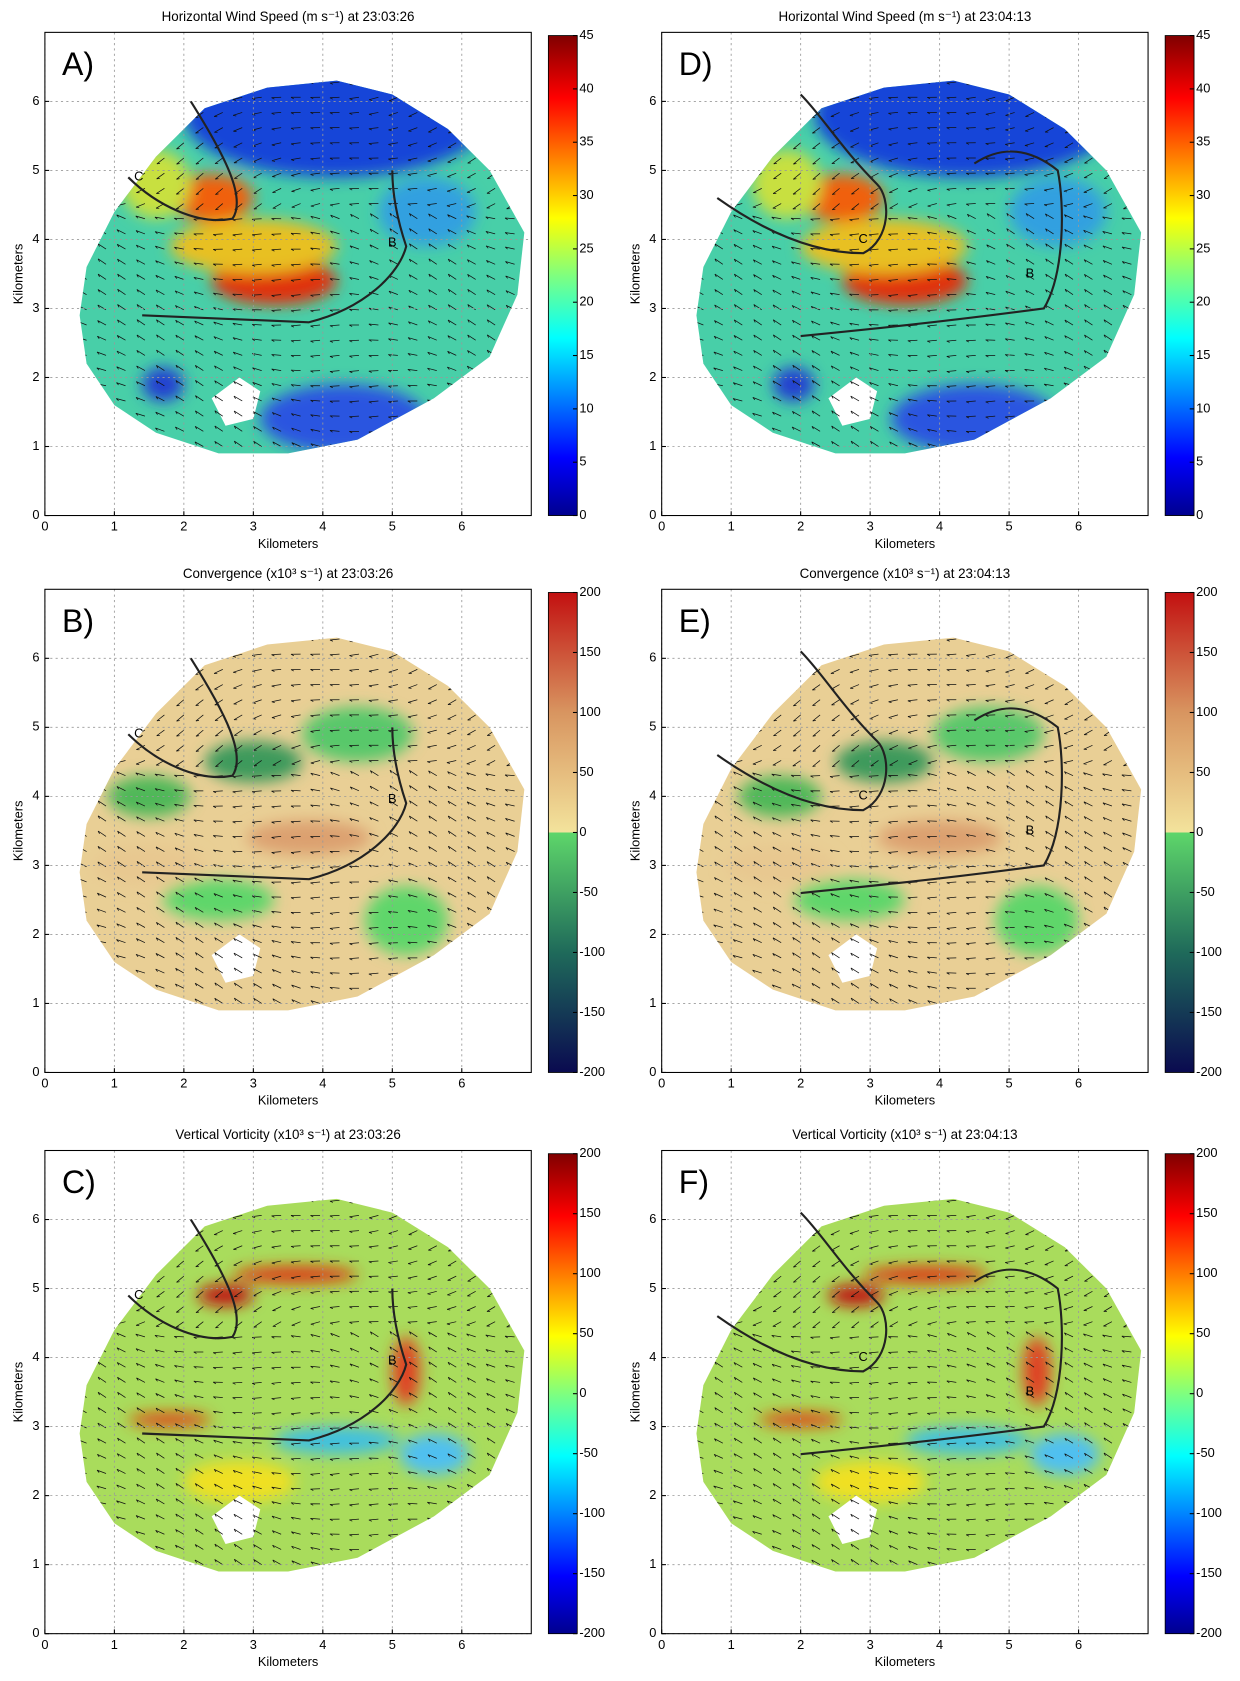 The height and width of the screenshot is (1681, 1240). I want to click on panel-label: B), so click(78, 621).